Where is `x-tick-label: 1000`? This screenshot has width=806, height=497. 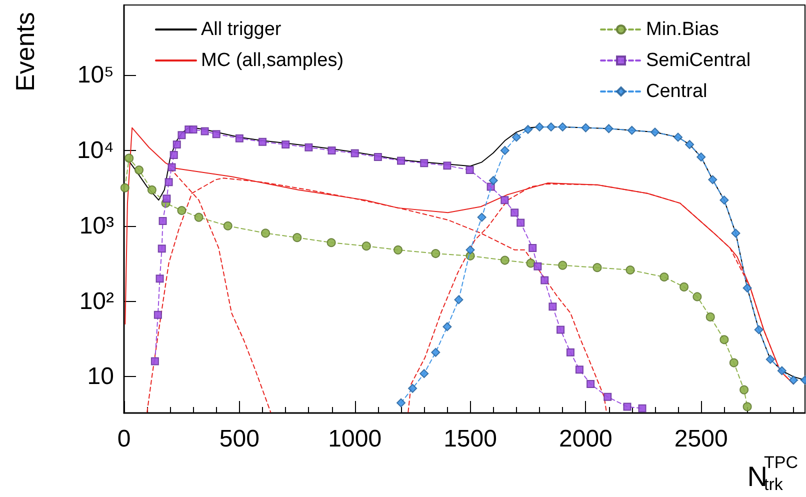 x-tick-label: 1000 is located at coordinates (355, 439).